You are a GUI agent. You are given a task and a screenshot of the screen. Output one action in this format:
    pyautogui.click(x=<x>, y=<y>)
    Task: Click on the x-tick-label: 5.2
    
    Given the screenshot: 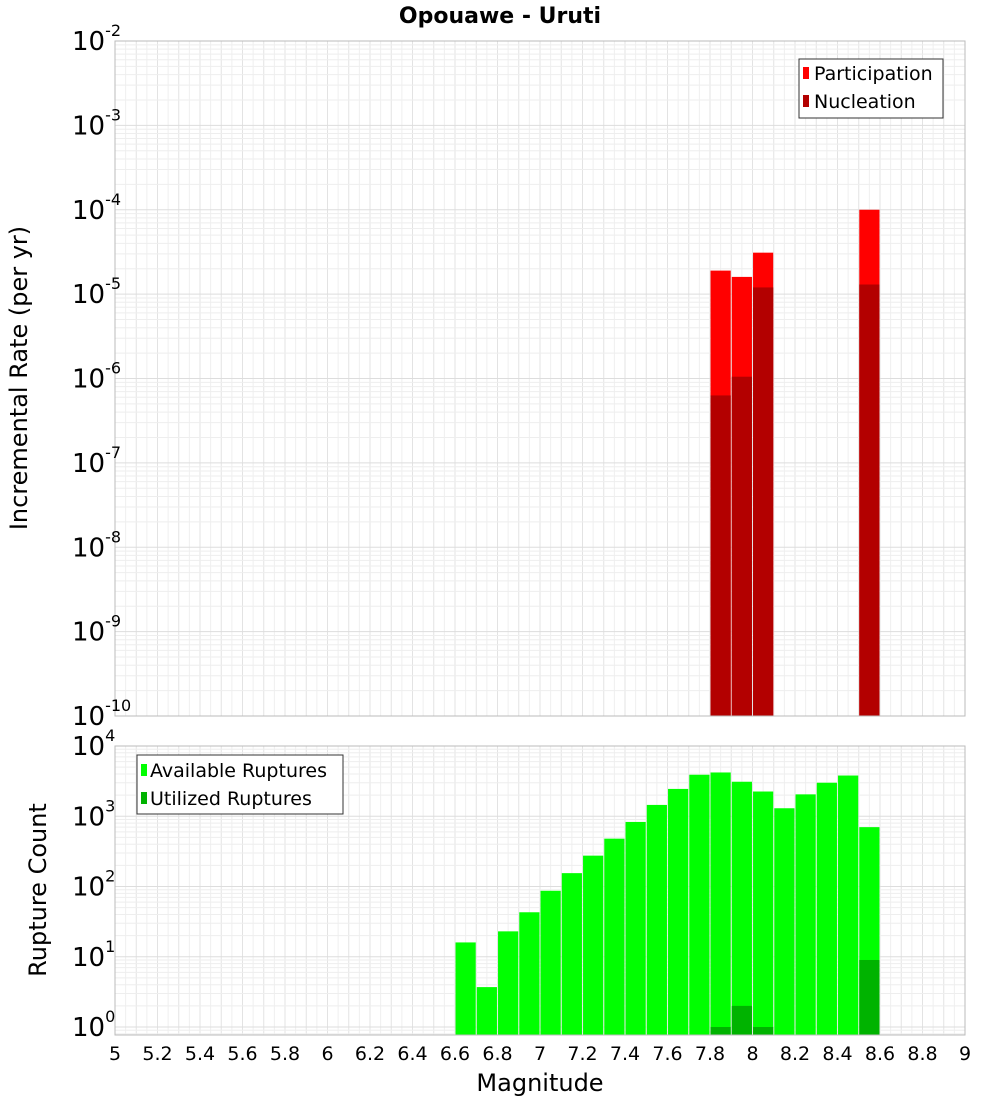 What is the action you would take?
    pyautogui.click(x=157, y=1054)
    